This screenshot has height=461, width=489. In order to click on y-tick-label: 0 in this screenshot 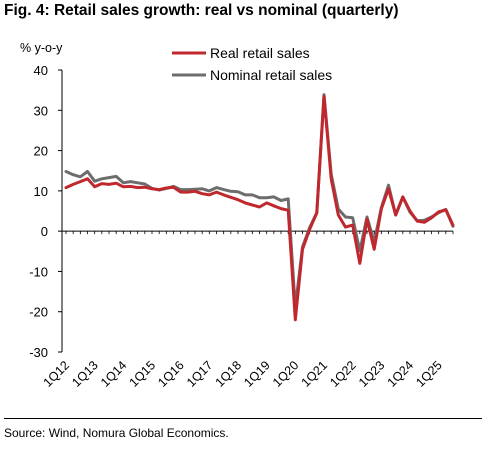, I will do `click(44, 231)`.